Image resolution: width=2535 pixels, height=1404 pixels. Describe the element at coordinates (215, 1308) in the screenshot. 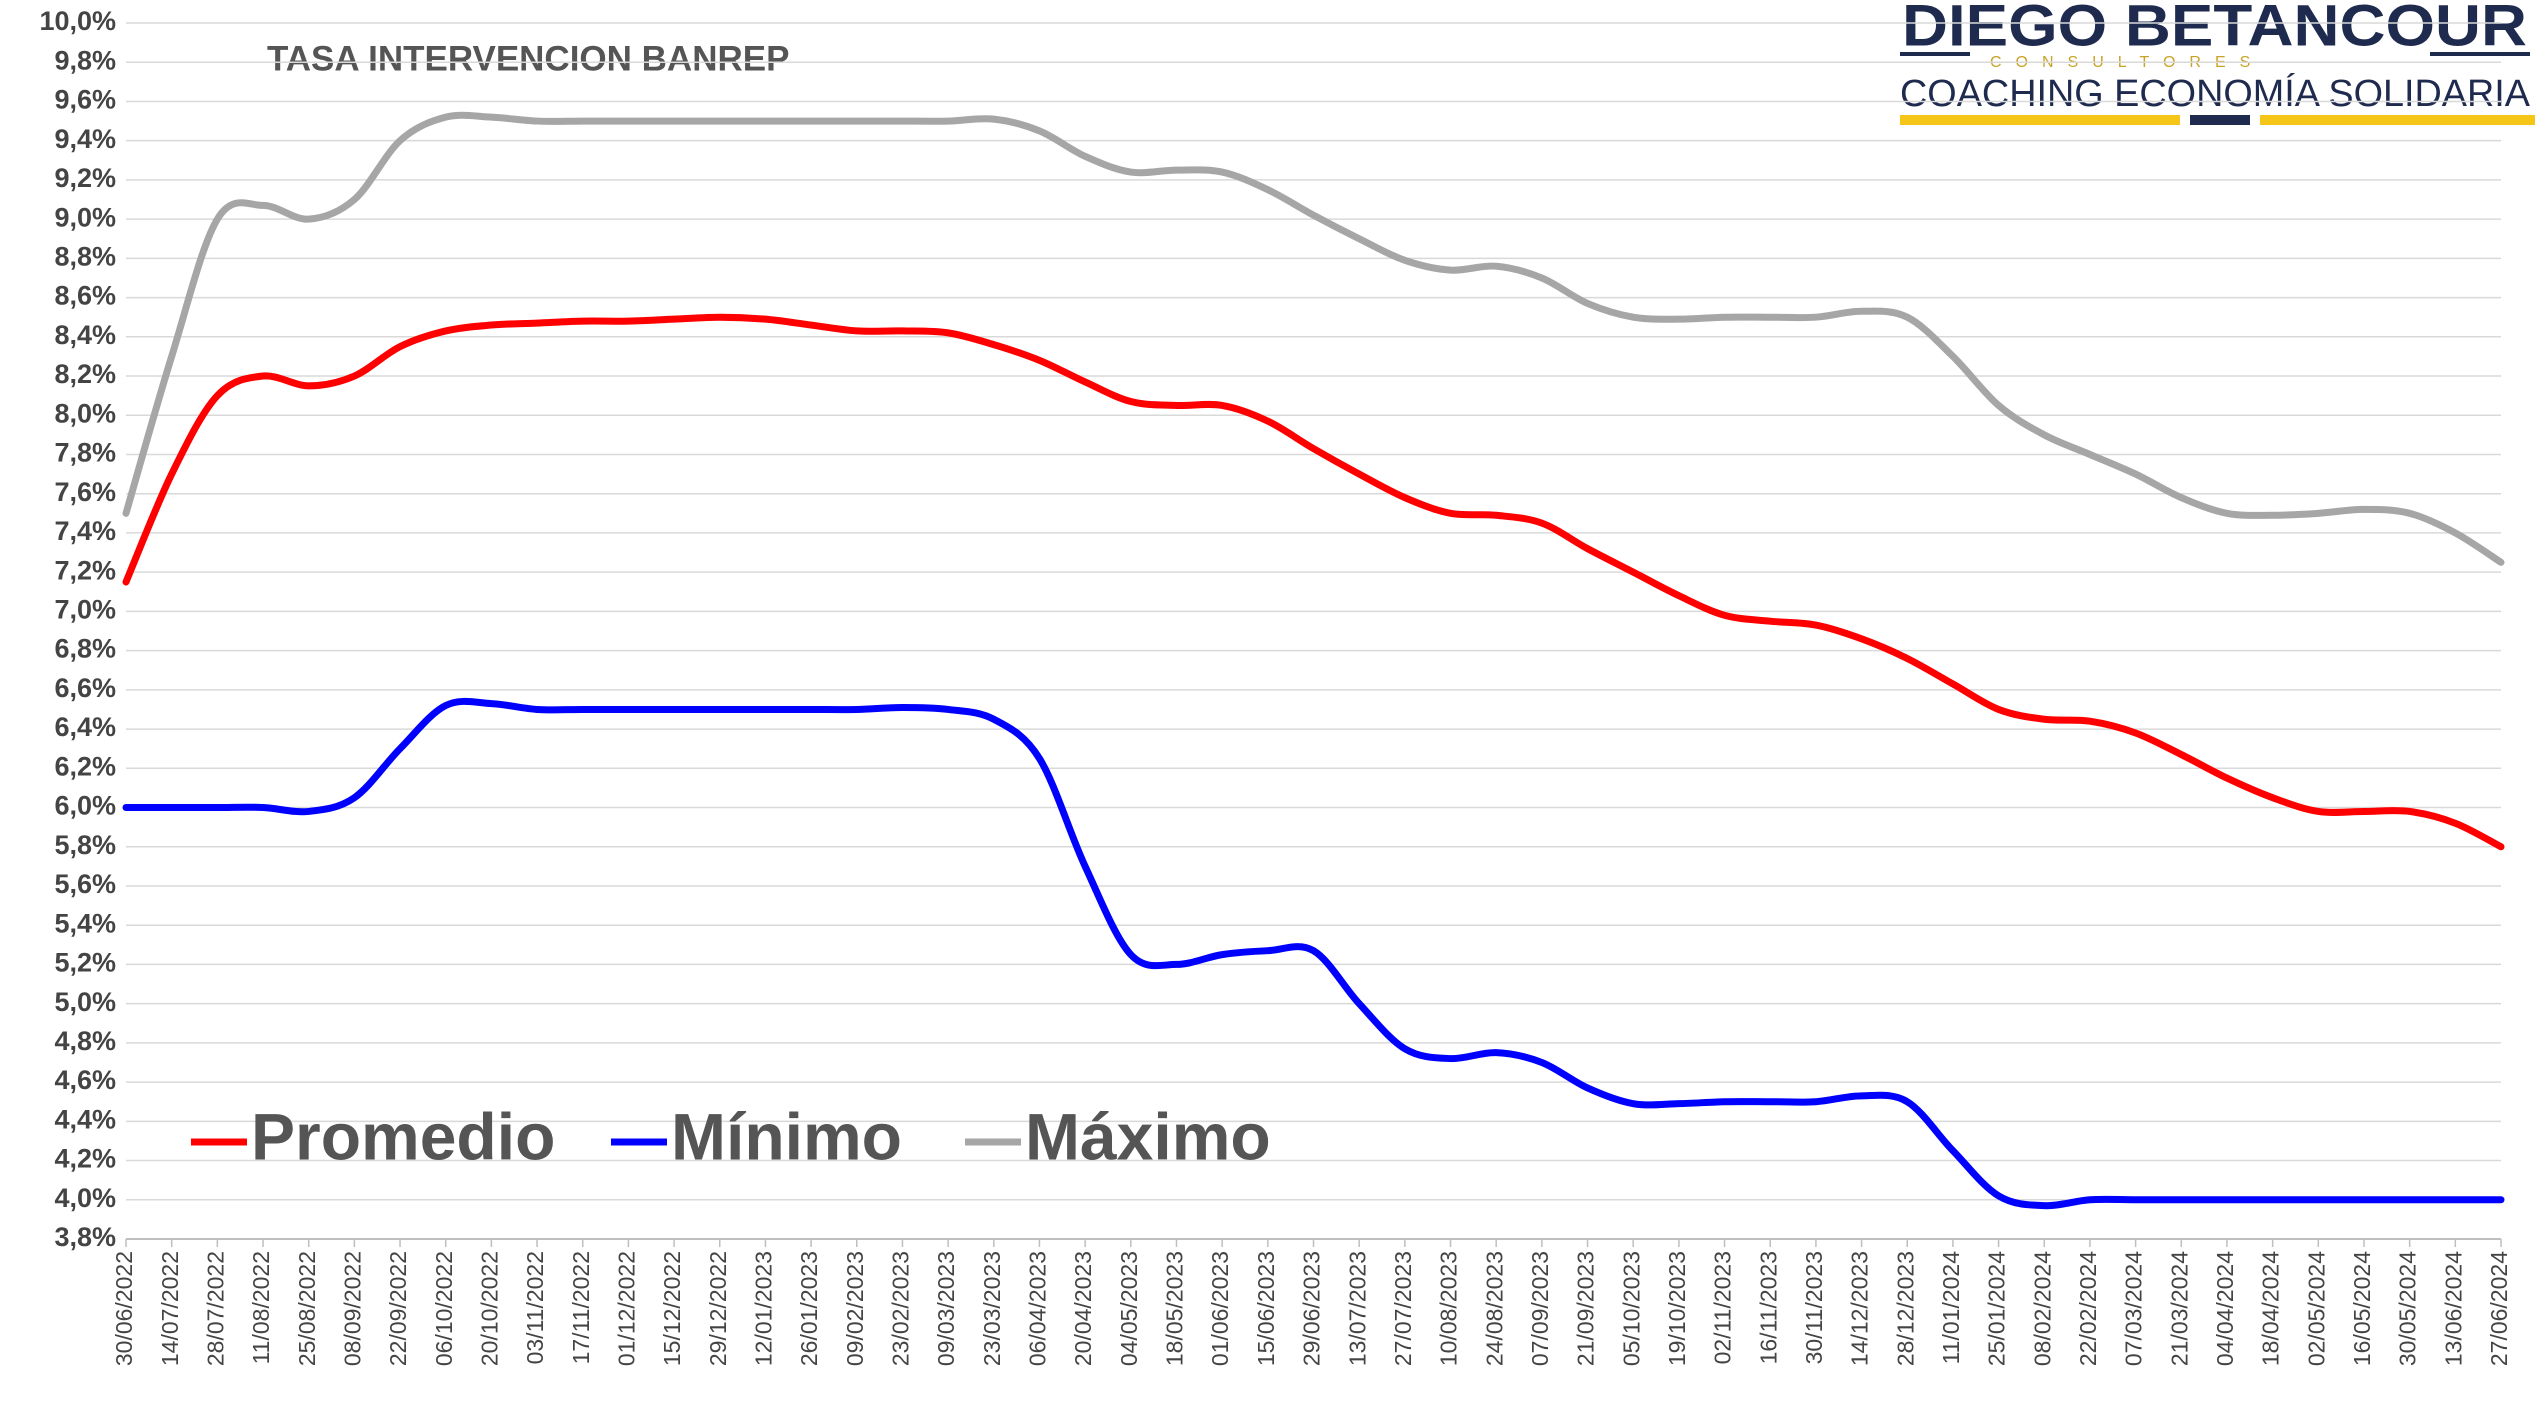

I see `x-tick-label: 28/07/2022` at that location.